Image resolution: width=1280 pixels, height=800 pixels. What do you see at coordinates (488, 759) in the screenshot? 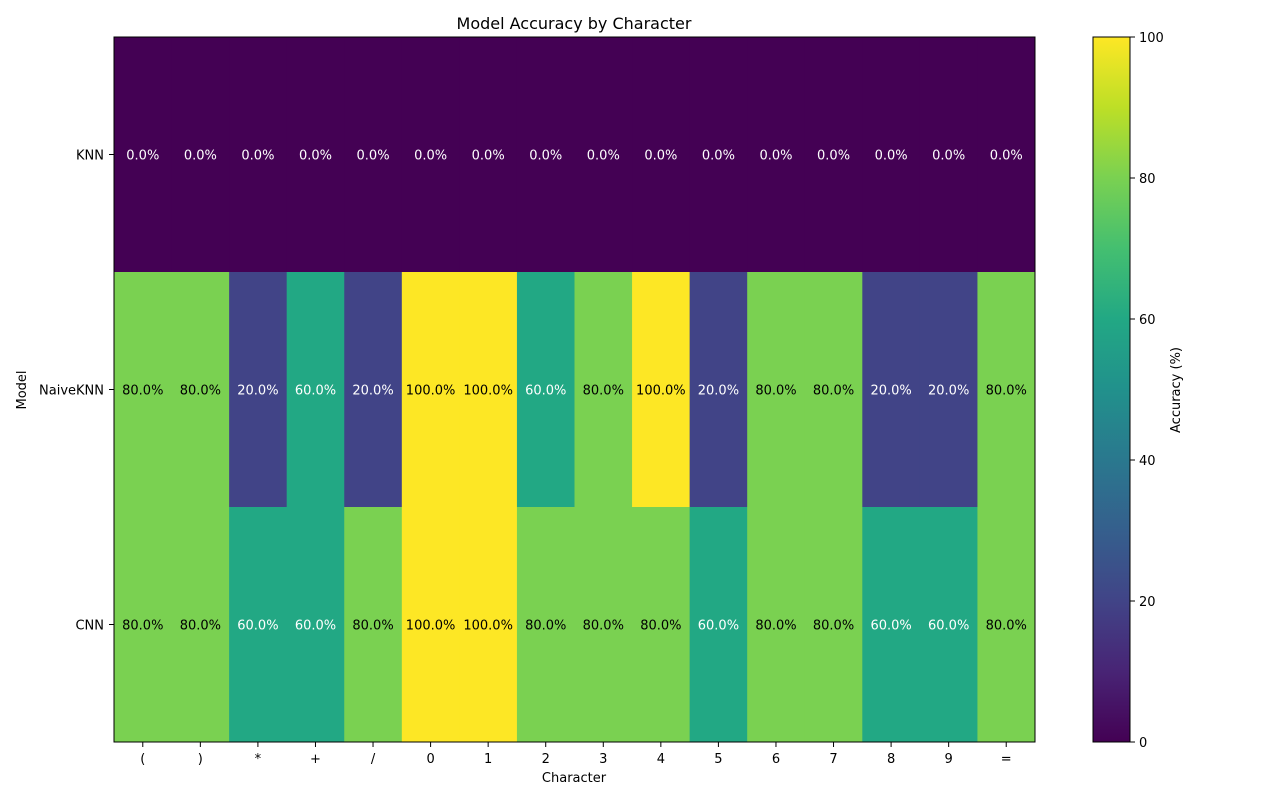
I see `x-tick-label: 1` at bounding box center [488, 759].